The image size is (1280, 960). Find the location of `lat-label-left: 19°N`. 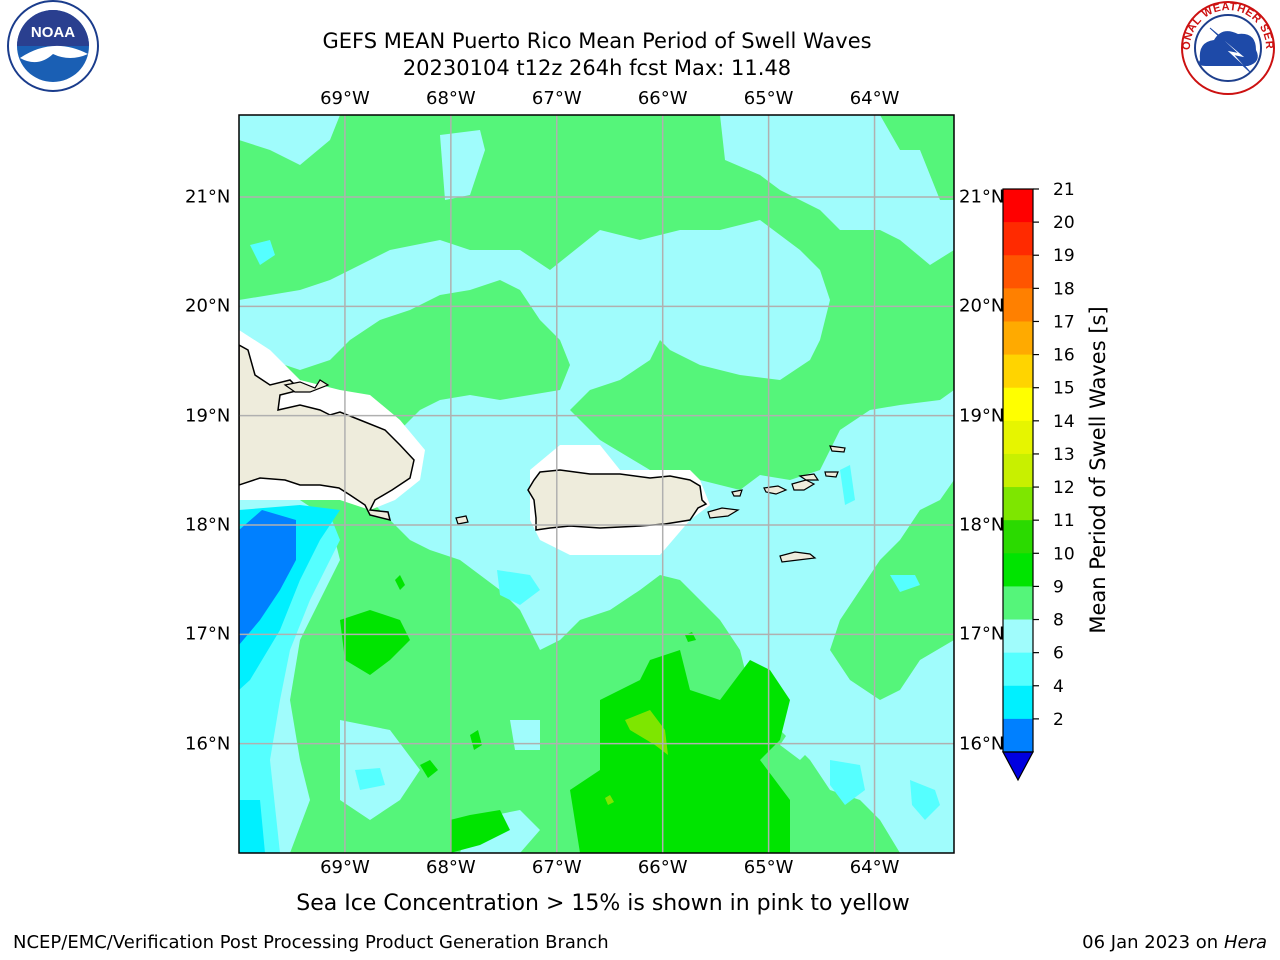

lat-label-left: 19°N is located at coordinates (208, 416).